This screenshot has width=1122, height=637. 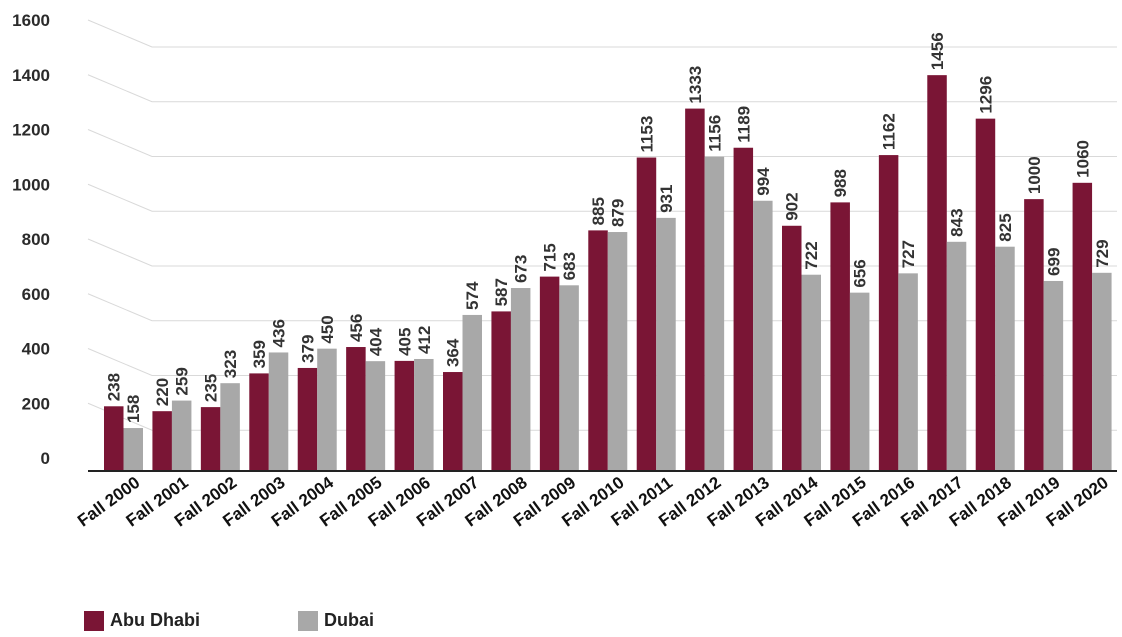 What do you see at coordinates (1034, 175) in the screenshot?
I see `data-label: 1000` at bounding box center [1034, 175].